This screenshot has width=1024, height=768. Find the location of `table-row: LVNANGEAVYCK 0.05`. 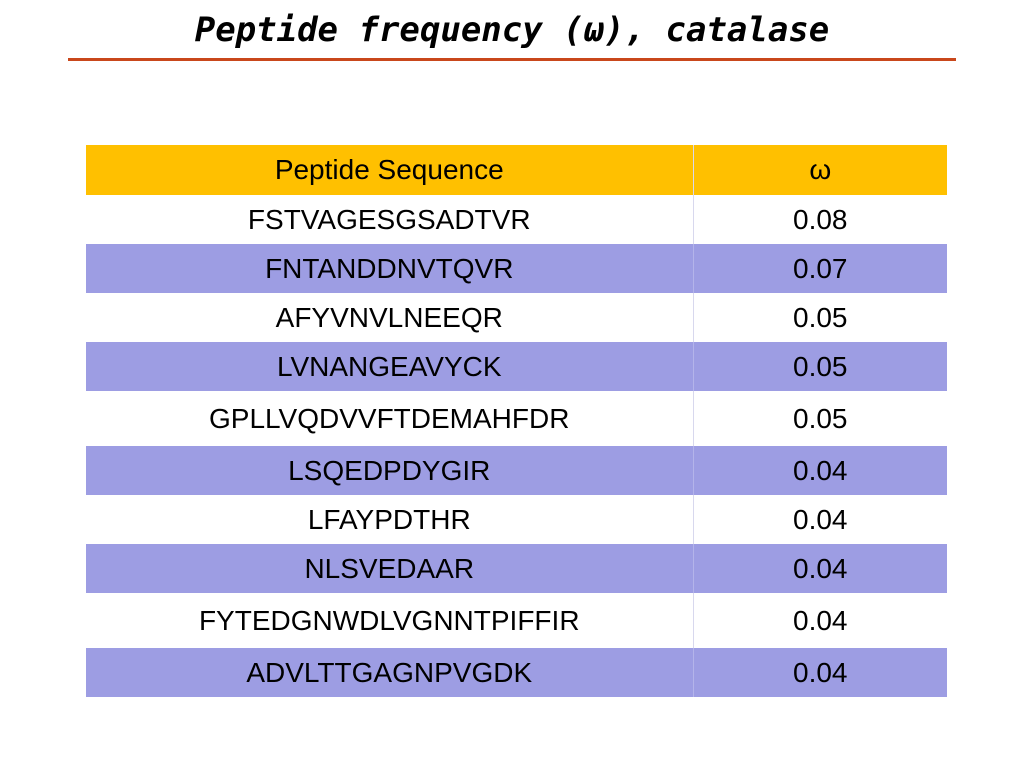

table-row: LVNANGEAVYCK 0.05 is located at coordinates (516, 366).